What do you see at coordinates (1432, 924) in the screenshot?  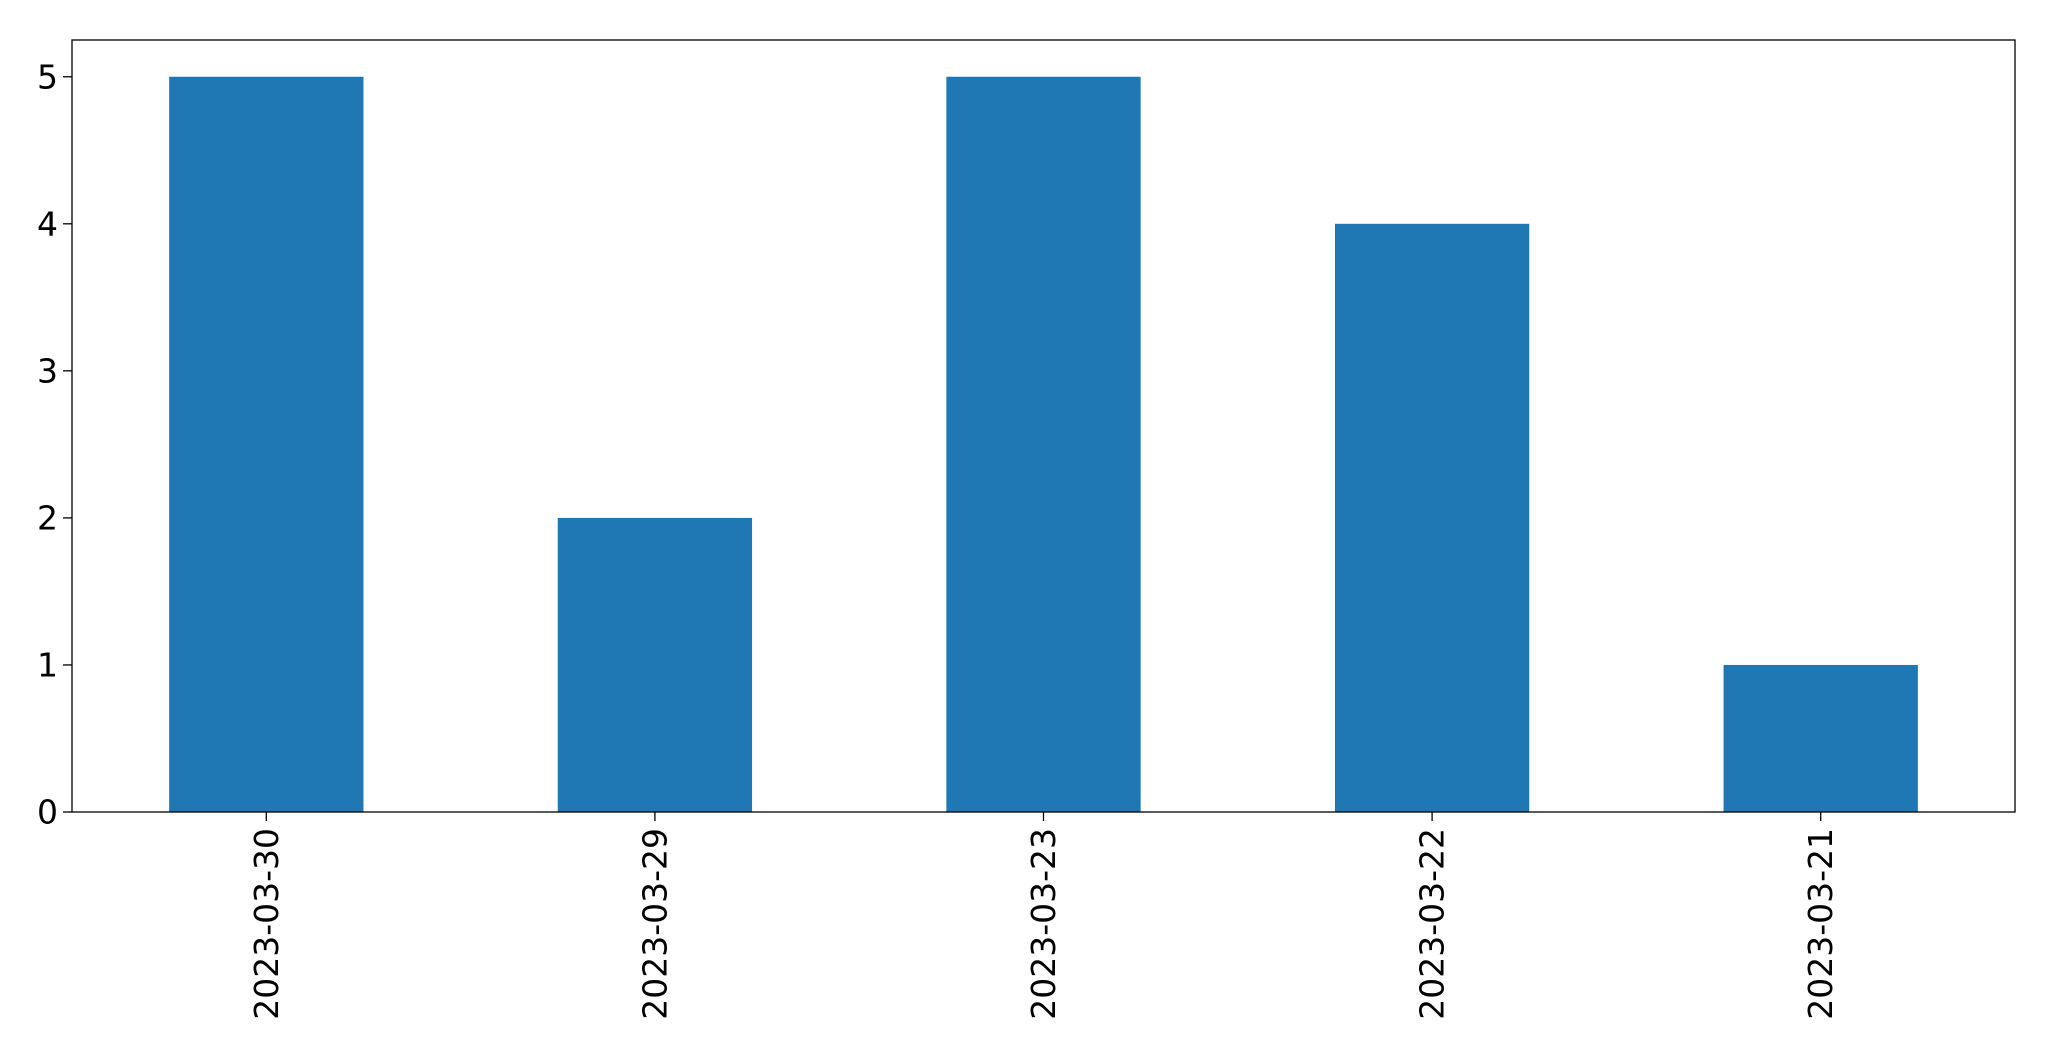 I see `x-tick-label: 2023-03-22` at bounding box center [1432, 924].